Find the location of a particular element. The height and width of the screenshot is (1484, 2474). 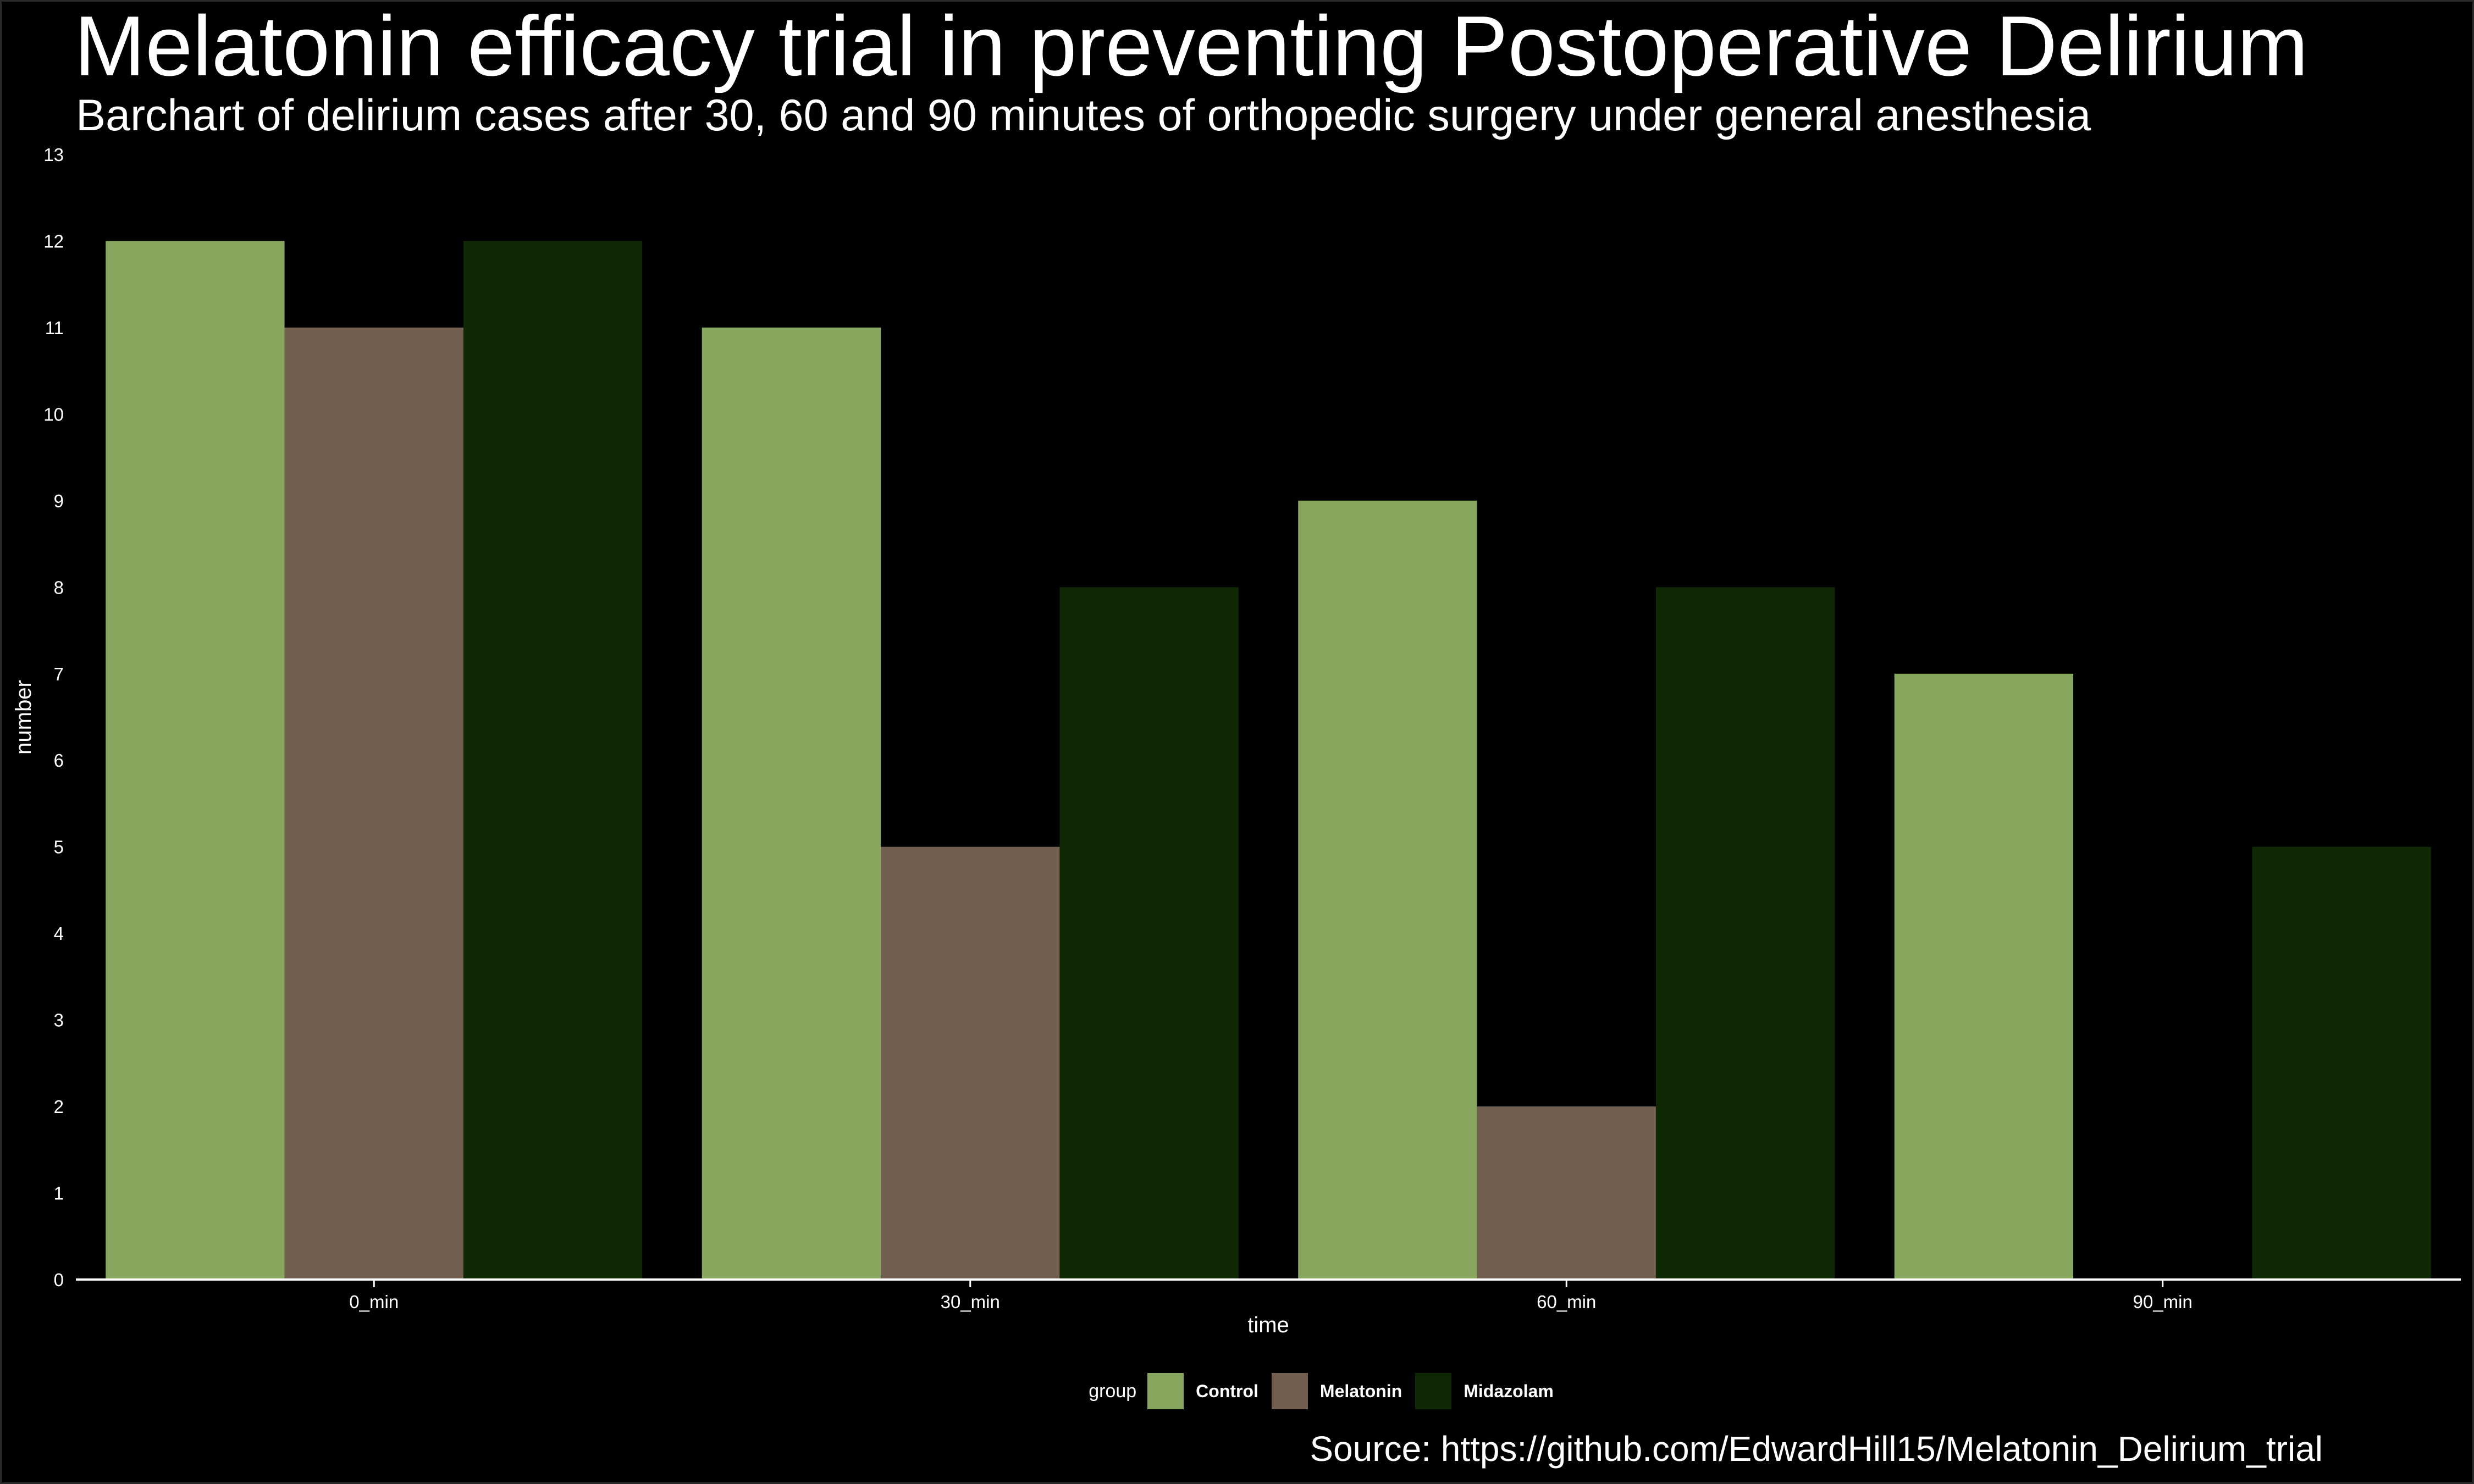

y-tick-label: 2 is located at coordinates (59, 1107).